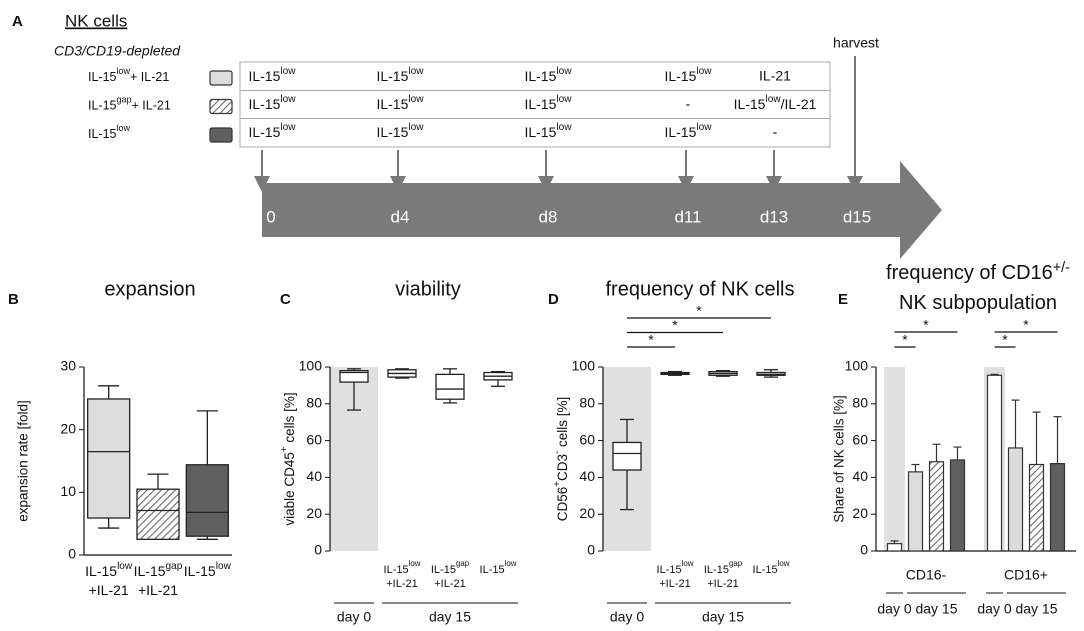 The width and height of the screenshot is (1084, 631). Describe the element at coordinates (270, 216) in the screenshot. I see `day-label: 0` at that location.